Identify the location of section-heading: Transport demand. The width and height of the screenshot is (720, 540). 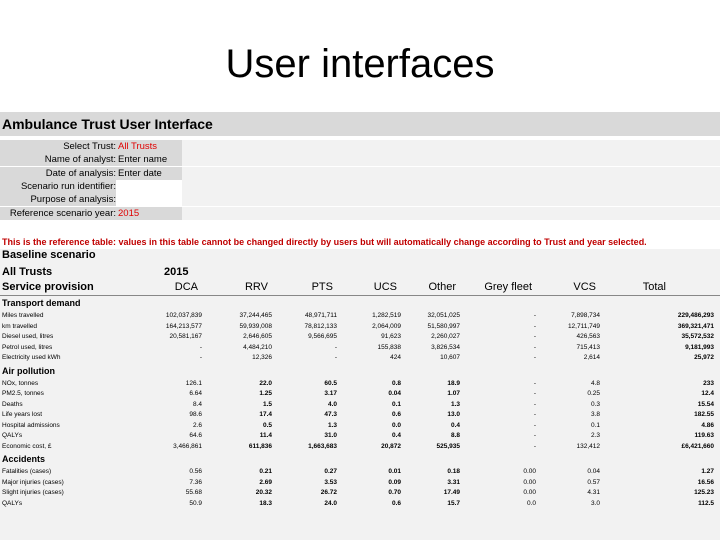
(41, 303).